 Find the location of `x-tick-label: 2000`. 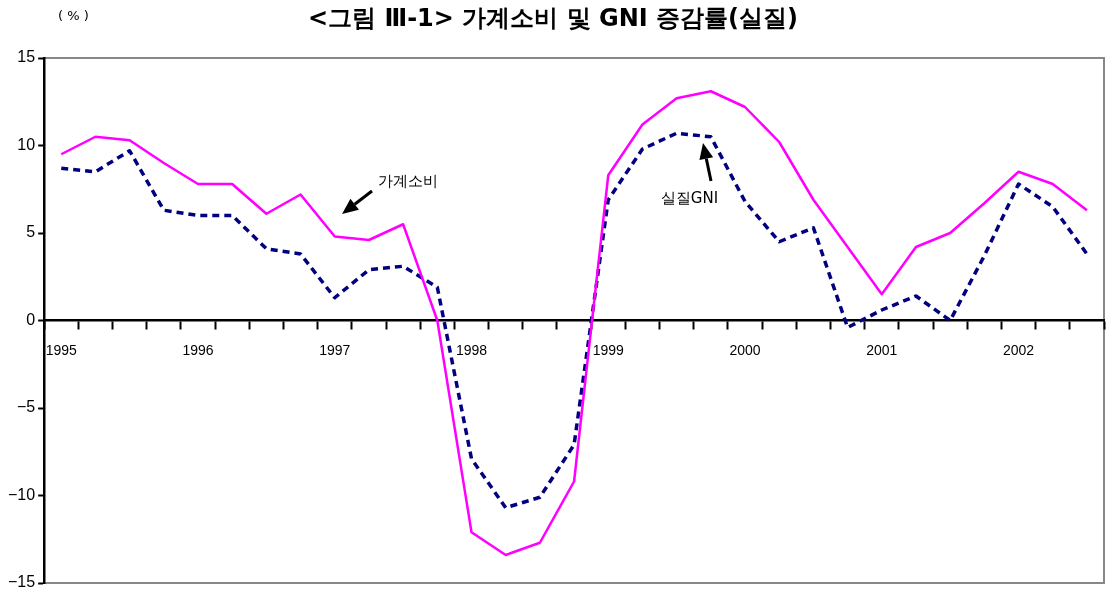

x-tick-label: 2000 is located at coordinates (745, 349).